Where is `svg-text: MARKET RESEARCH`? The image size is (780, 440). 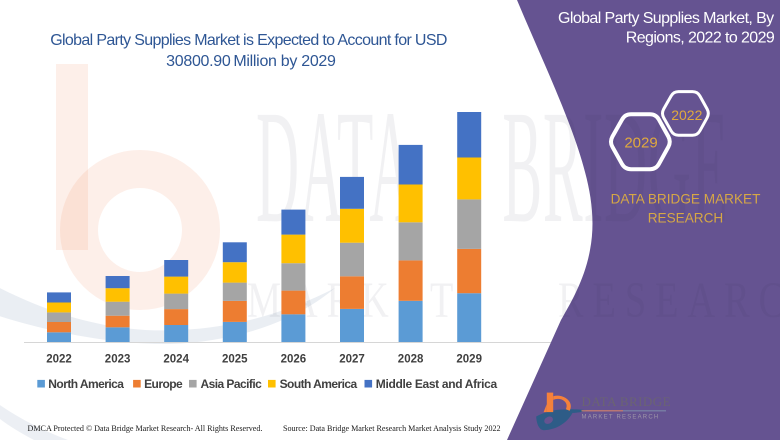 svg-text: MARKET RESEARCH is located at coordinates (621, 417).